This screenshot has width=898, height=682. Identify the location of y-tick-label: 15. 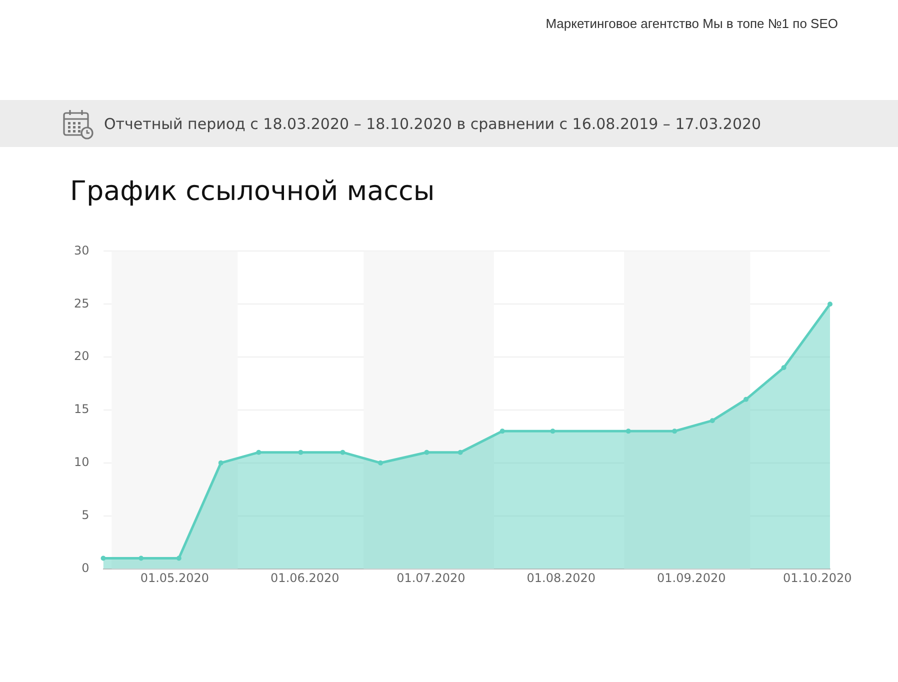
(82, 409).